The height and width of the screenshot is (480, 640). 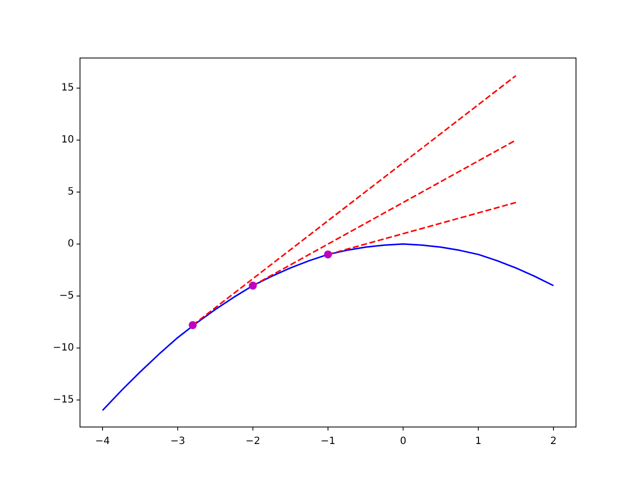 What do you see at coordinates (178, 441) in the screenshot?
I see `x-tick-label: −3` at bounding box center [178, 441].